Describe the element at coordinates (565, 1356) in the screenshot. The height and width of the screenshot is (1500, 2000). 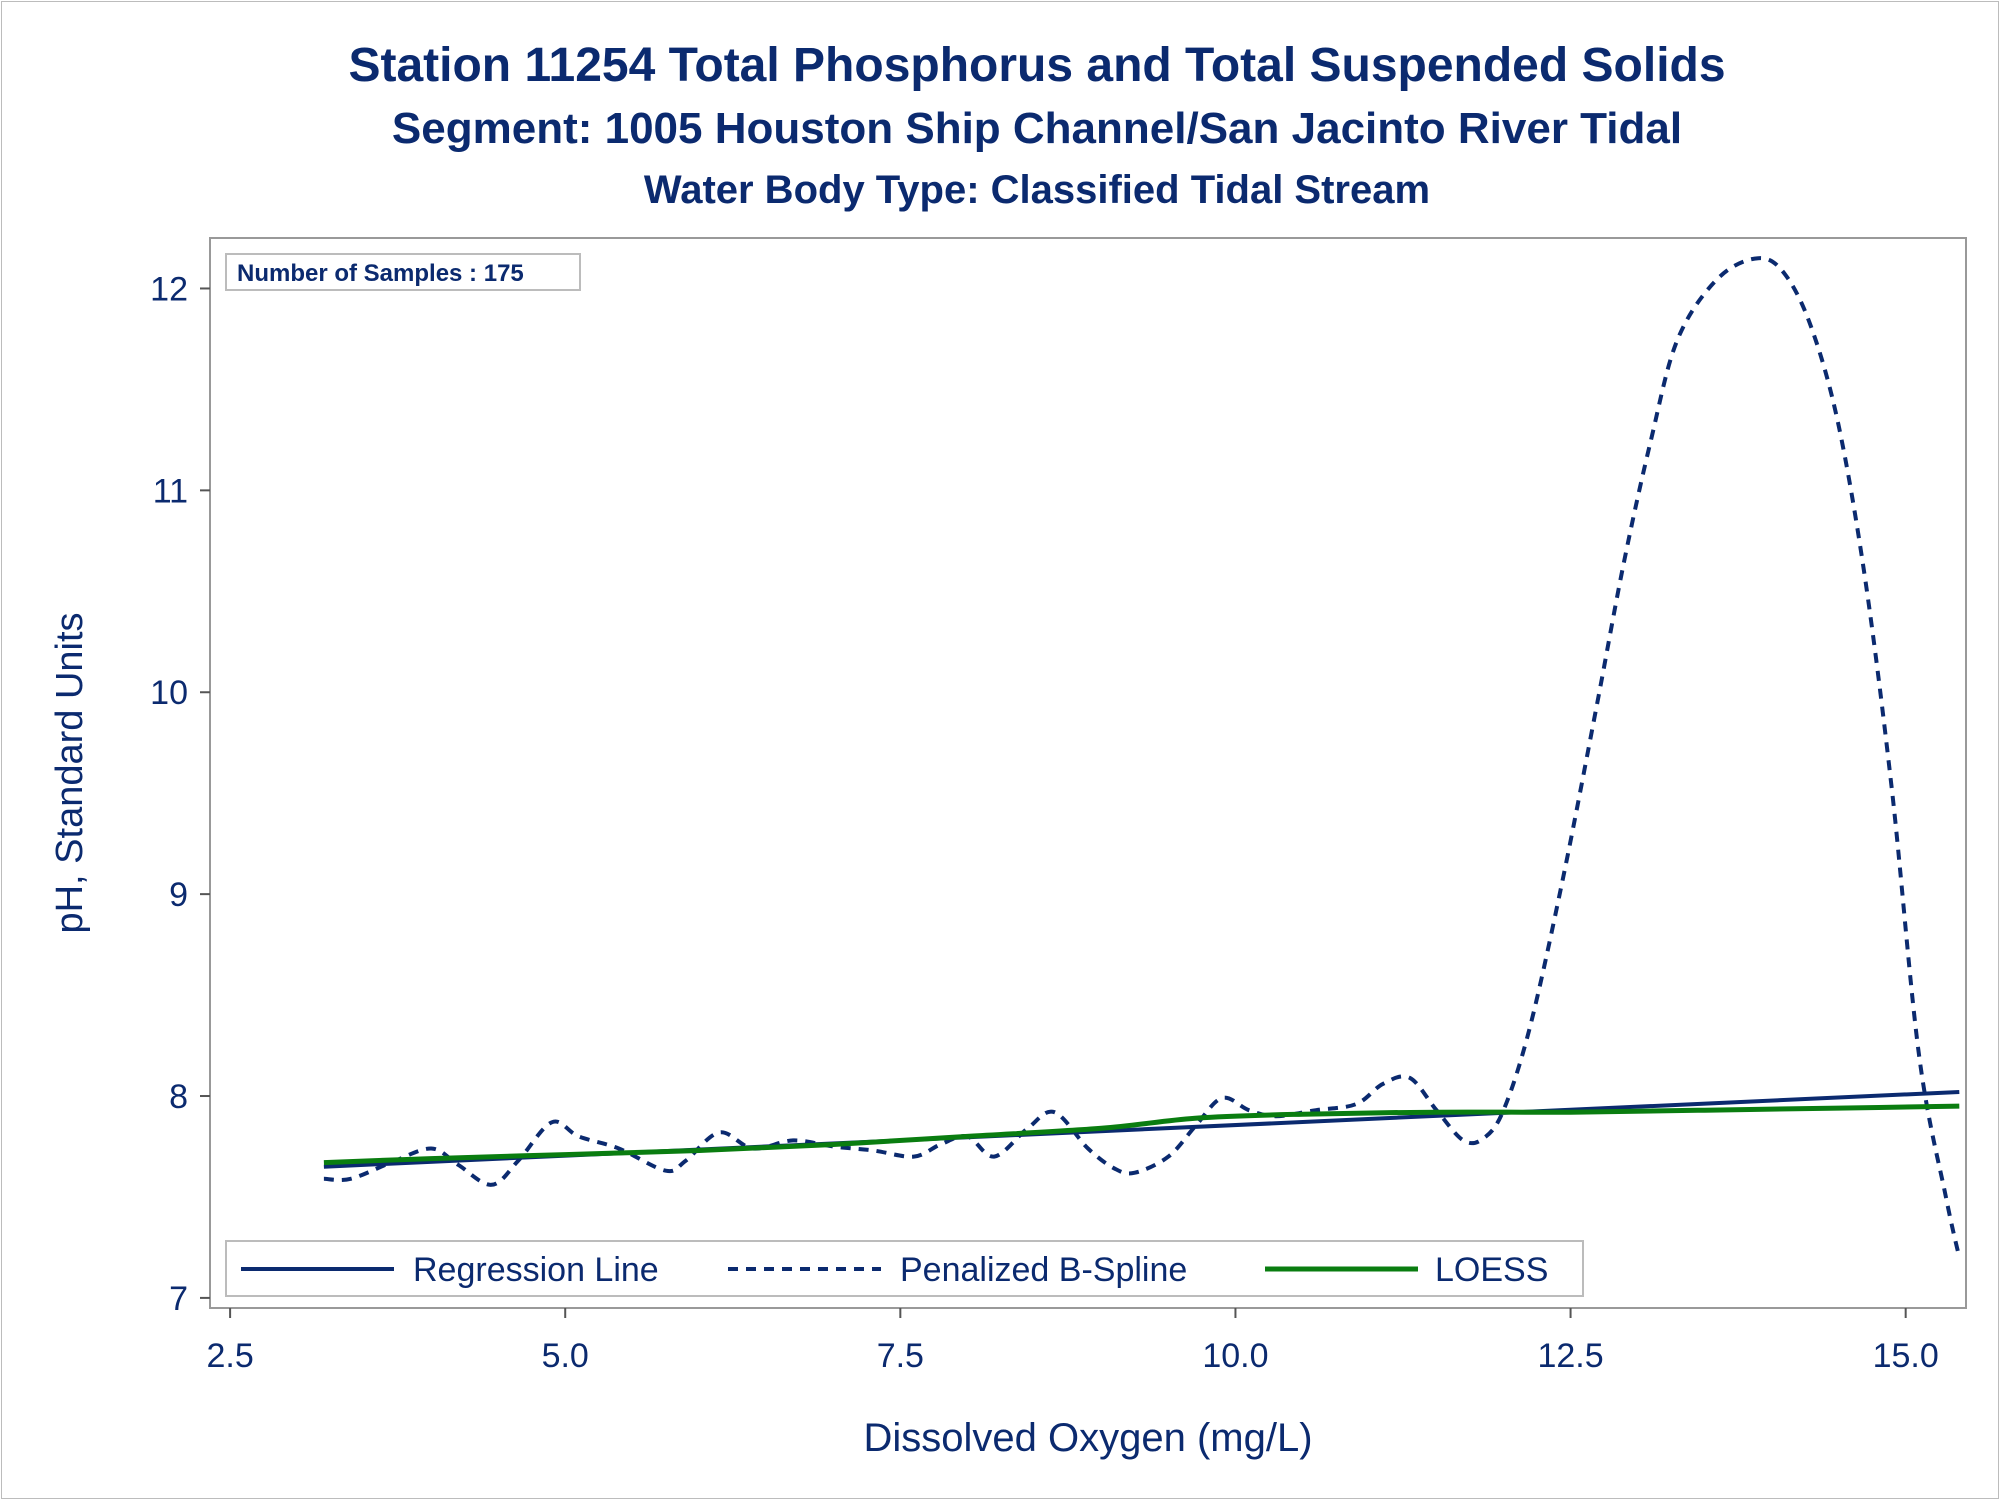
I see `x-tick-label: 5.0` at that location.